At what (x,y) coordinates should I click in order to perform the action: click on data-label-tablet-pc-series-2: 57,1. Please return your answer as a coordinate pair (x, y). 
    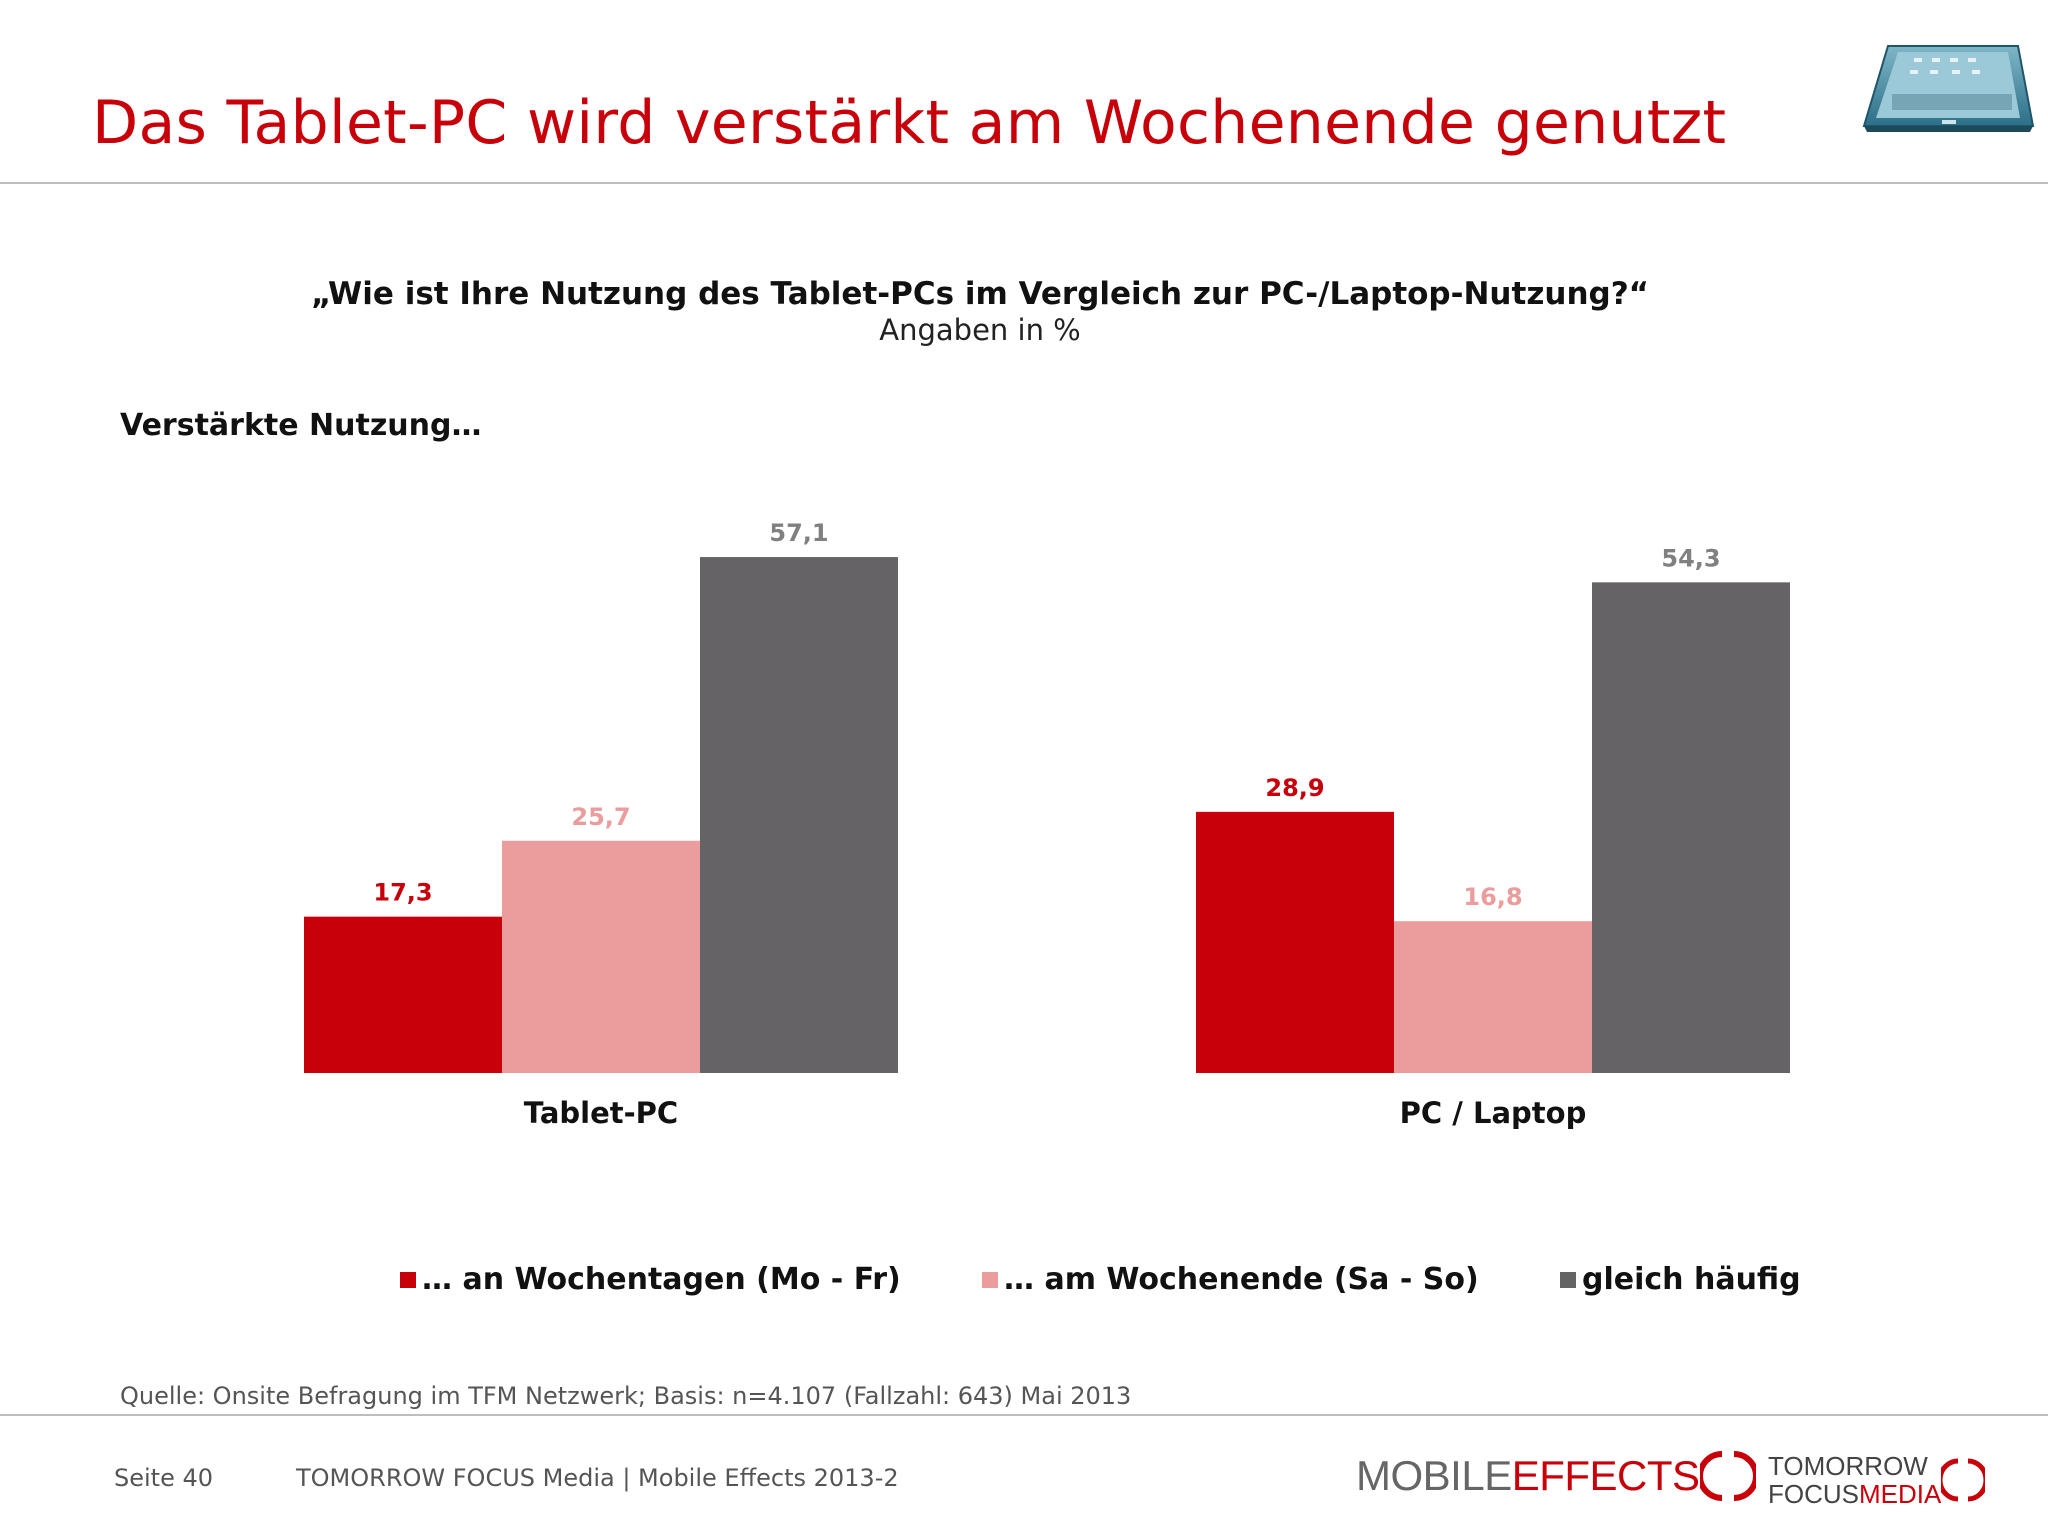
    Looking at the image, I should click on (798, 533).